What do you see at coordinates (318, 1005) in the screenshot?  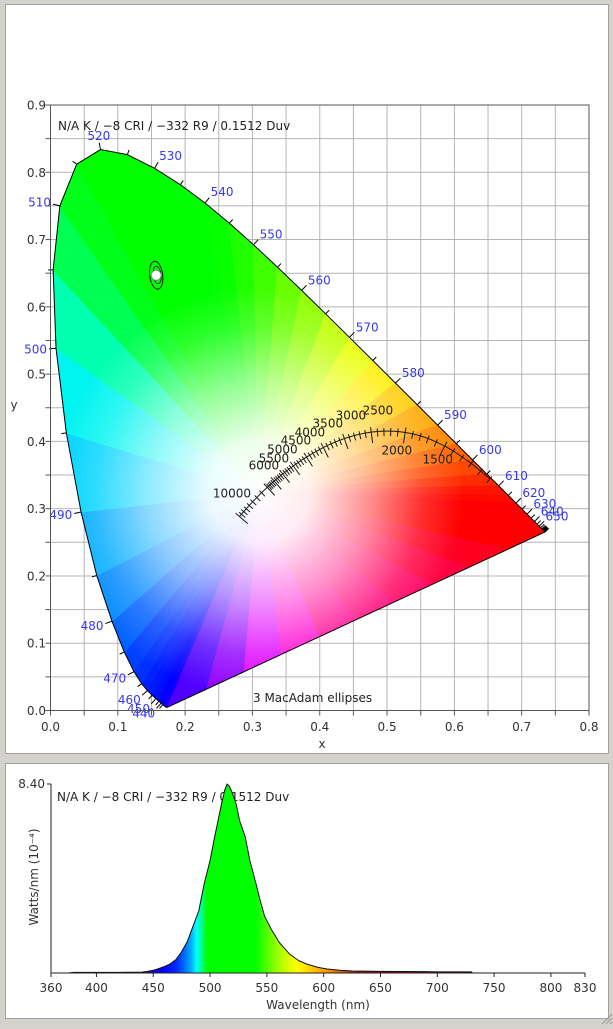 I see `spd-x-axis-label: Wavelength (nm)` at bounding box center [318, 1005].